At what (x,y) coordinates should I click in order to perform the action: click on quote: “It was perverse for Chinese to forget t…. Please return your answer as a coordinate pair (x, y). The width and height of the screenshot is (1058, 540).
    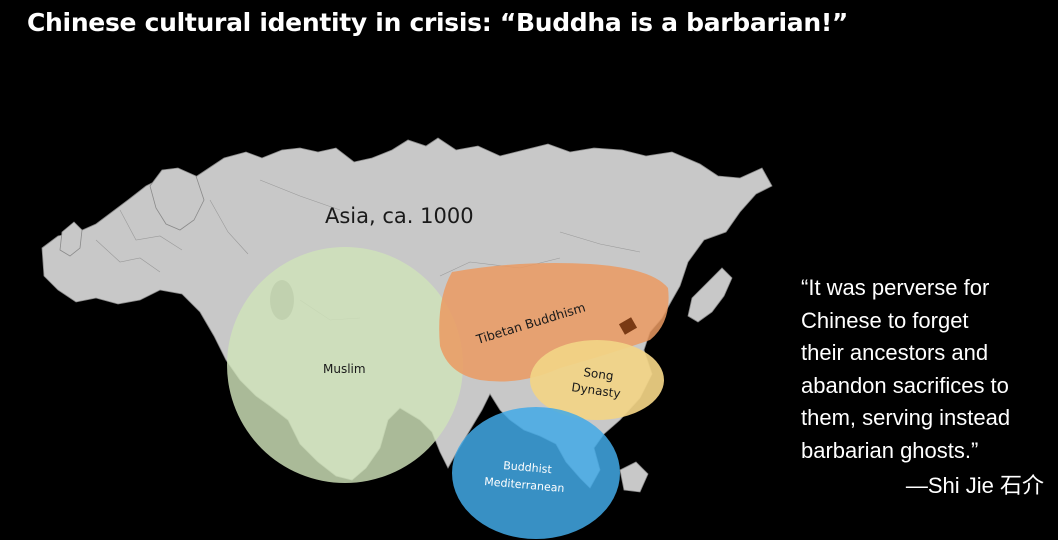
    Looking at the image, I should click on (905, 369).